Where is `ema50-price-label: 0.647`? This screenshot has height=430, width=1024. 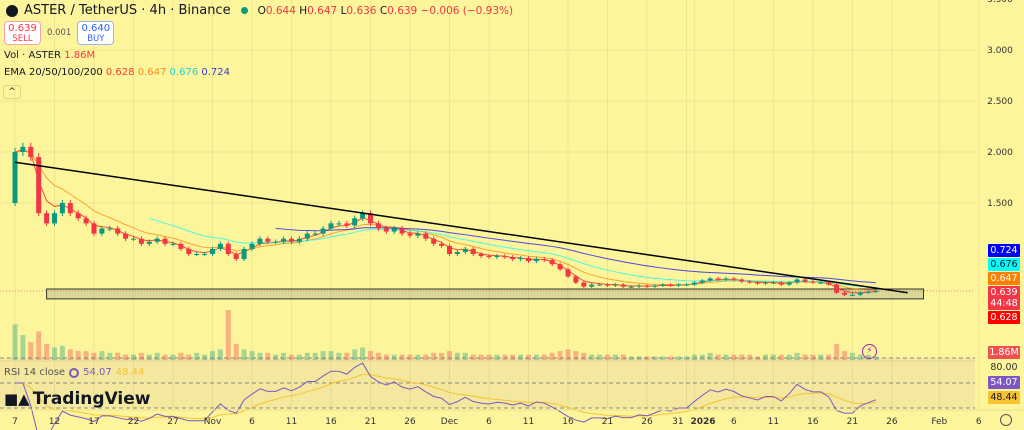
ema50-price-label: 0.647 is located at coordinates (1004, 278).